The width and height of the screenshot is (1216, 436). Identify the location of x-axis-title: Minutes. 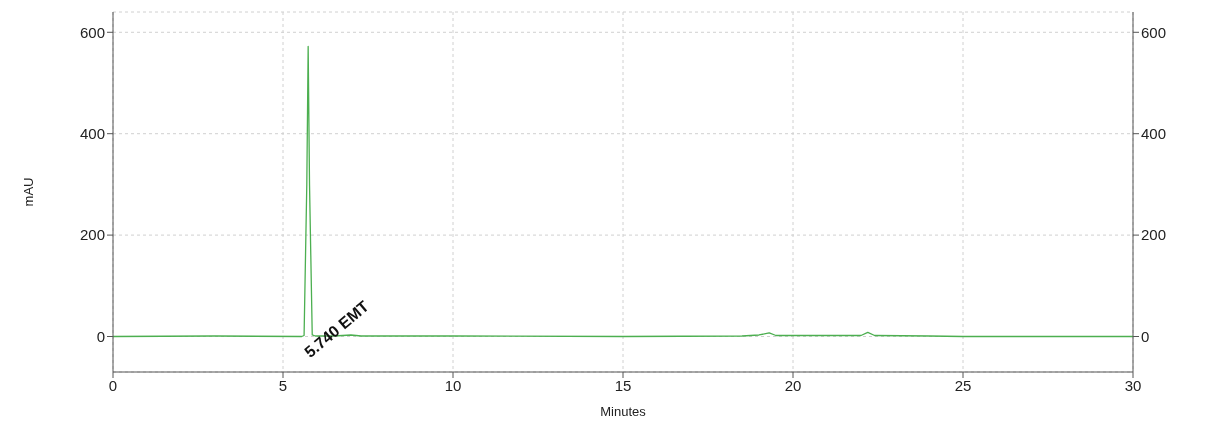
(623, 411).